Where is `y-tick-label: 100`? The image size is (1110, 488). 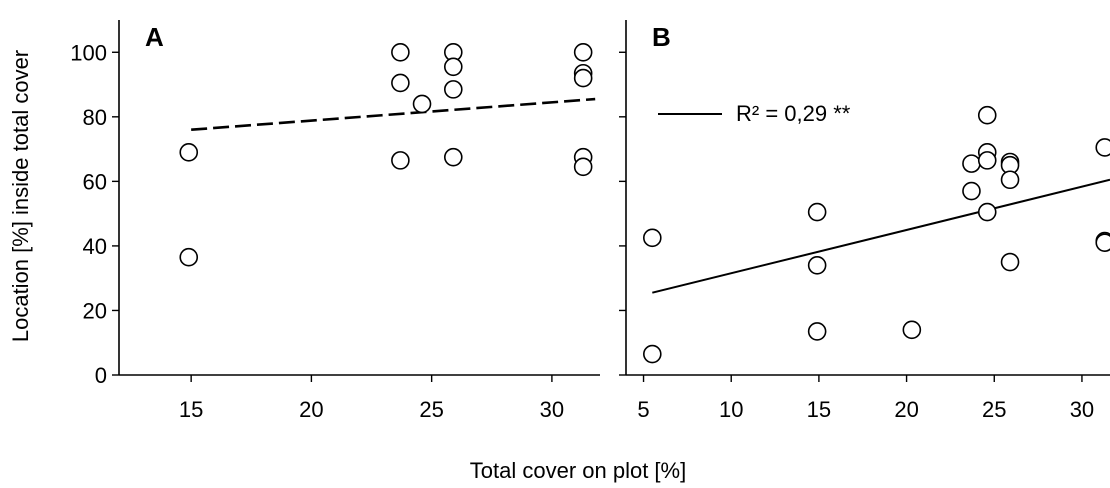 y-tick-label: 100 is located at coordinates (88, 52).